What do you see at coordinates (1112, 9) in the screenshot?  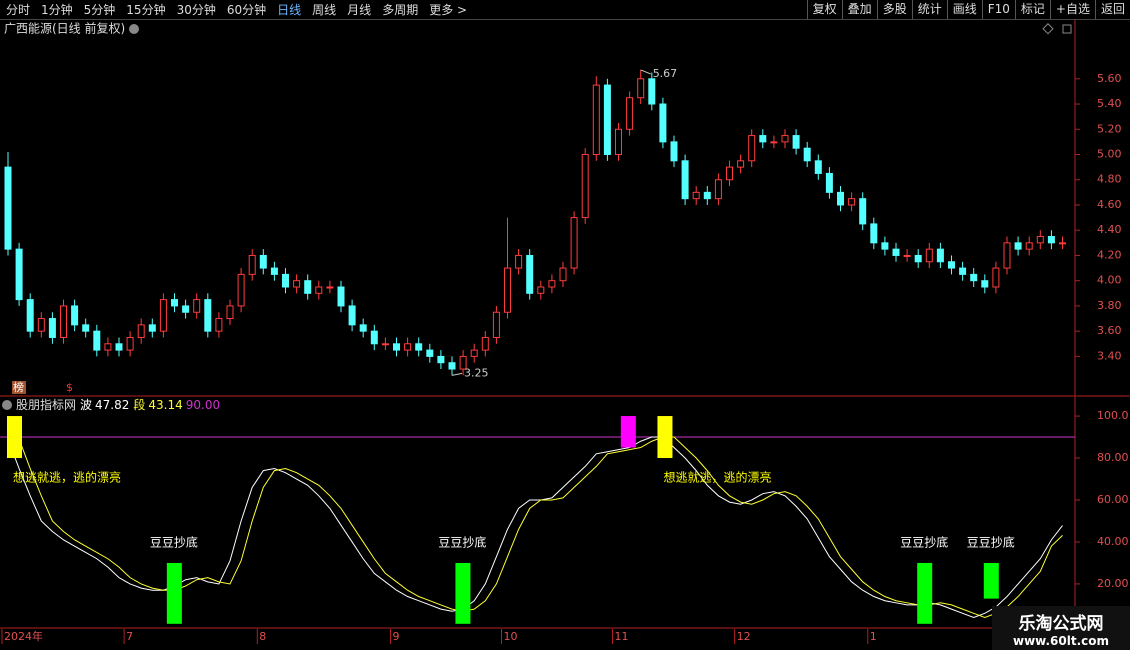 I see `tool-button: 返回` at bounding box center [1112, 9].